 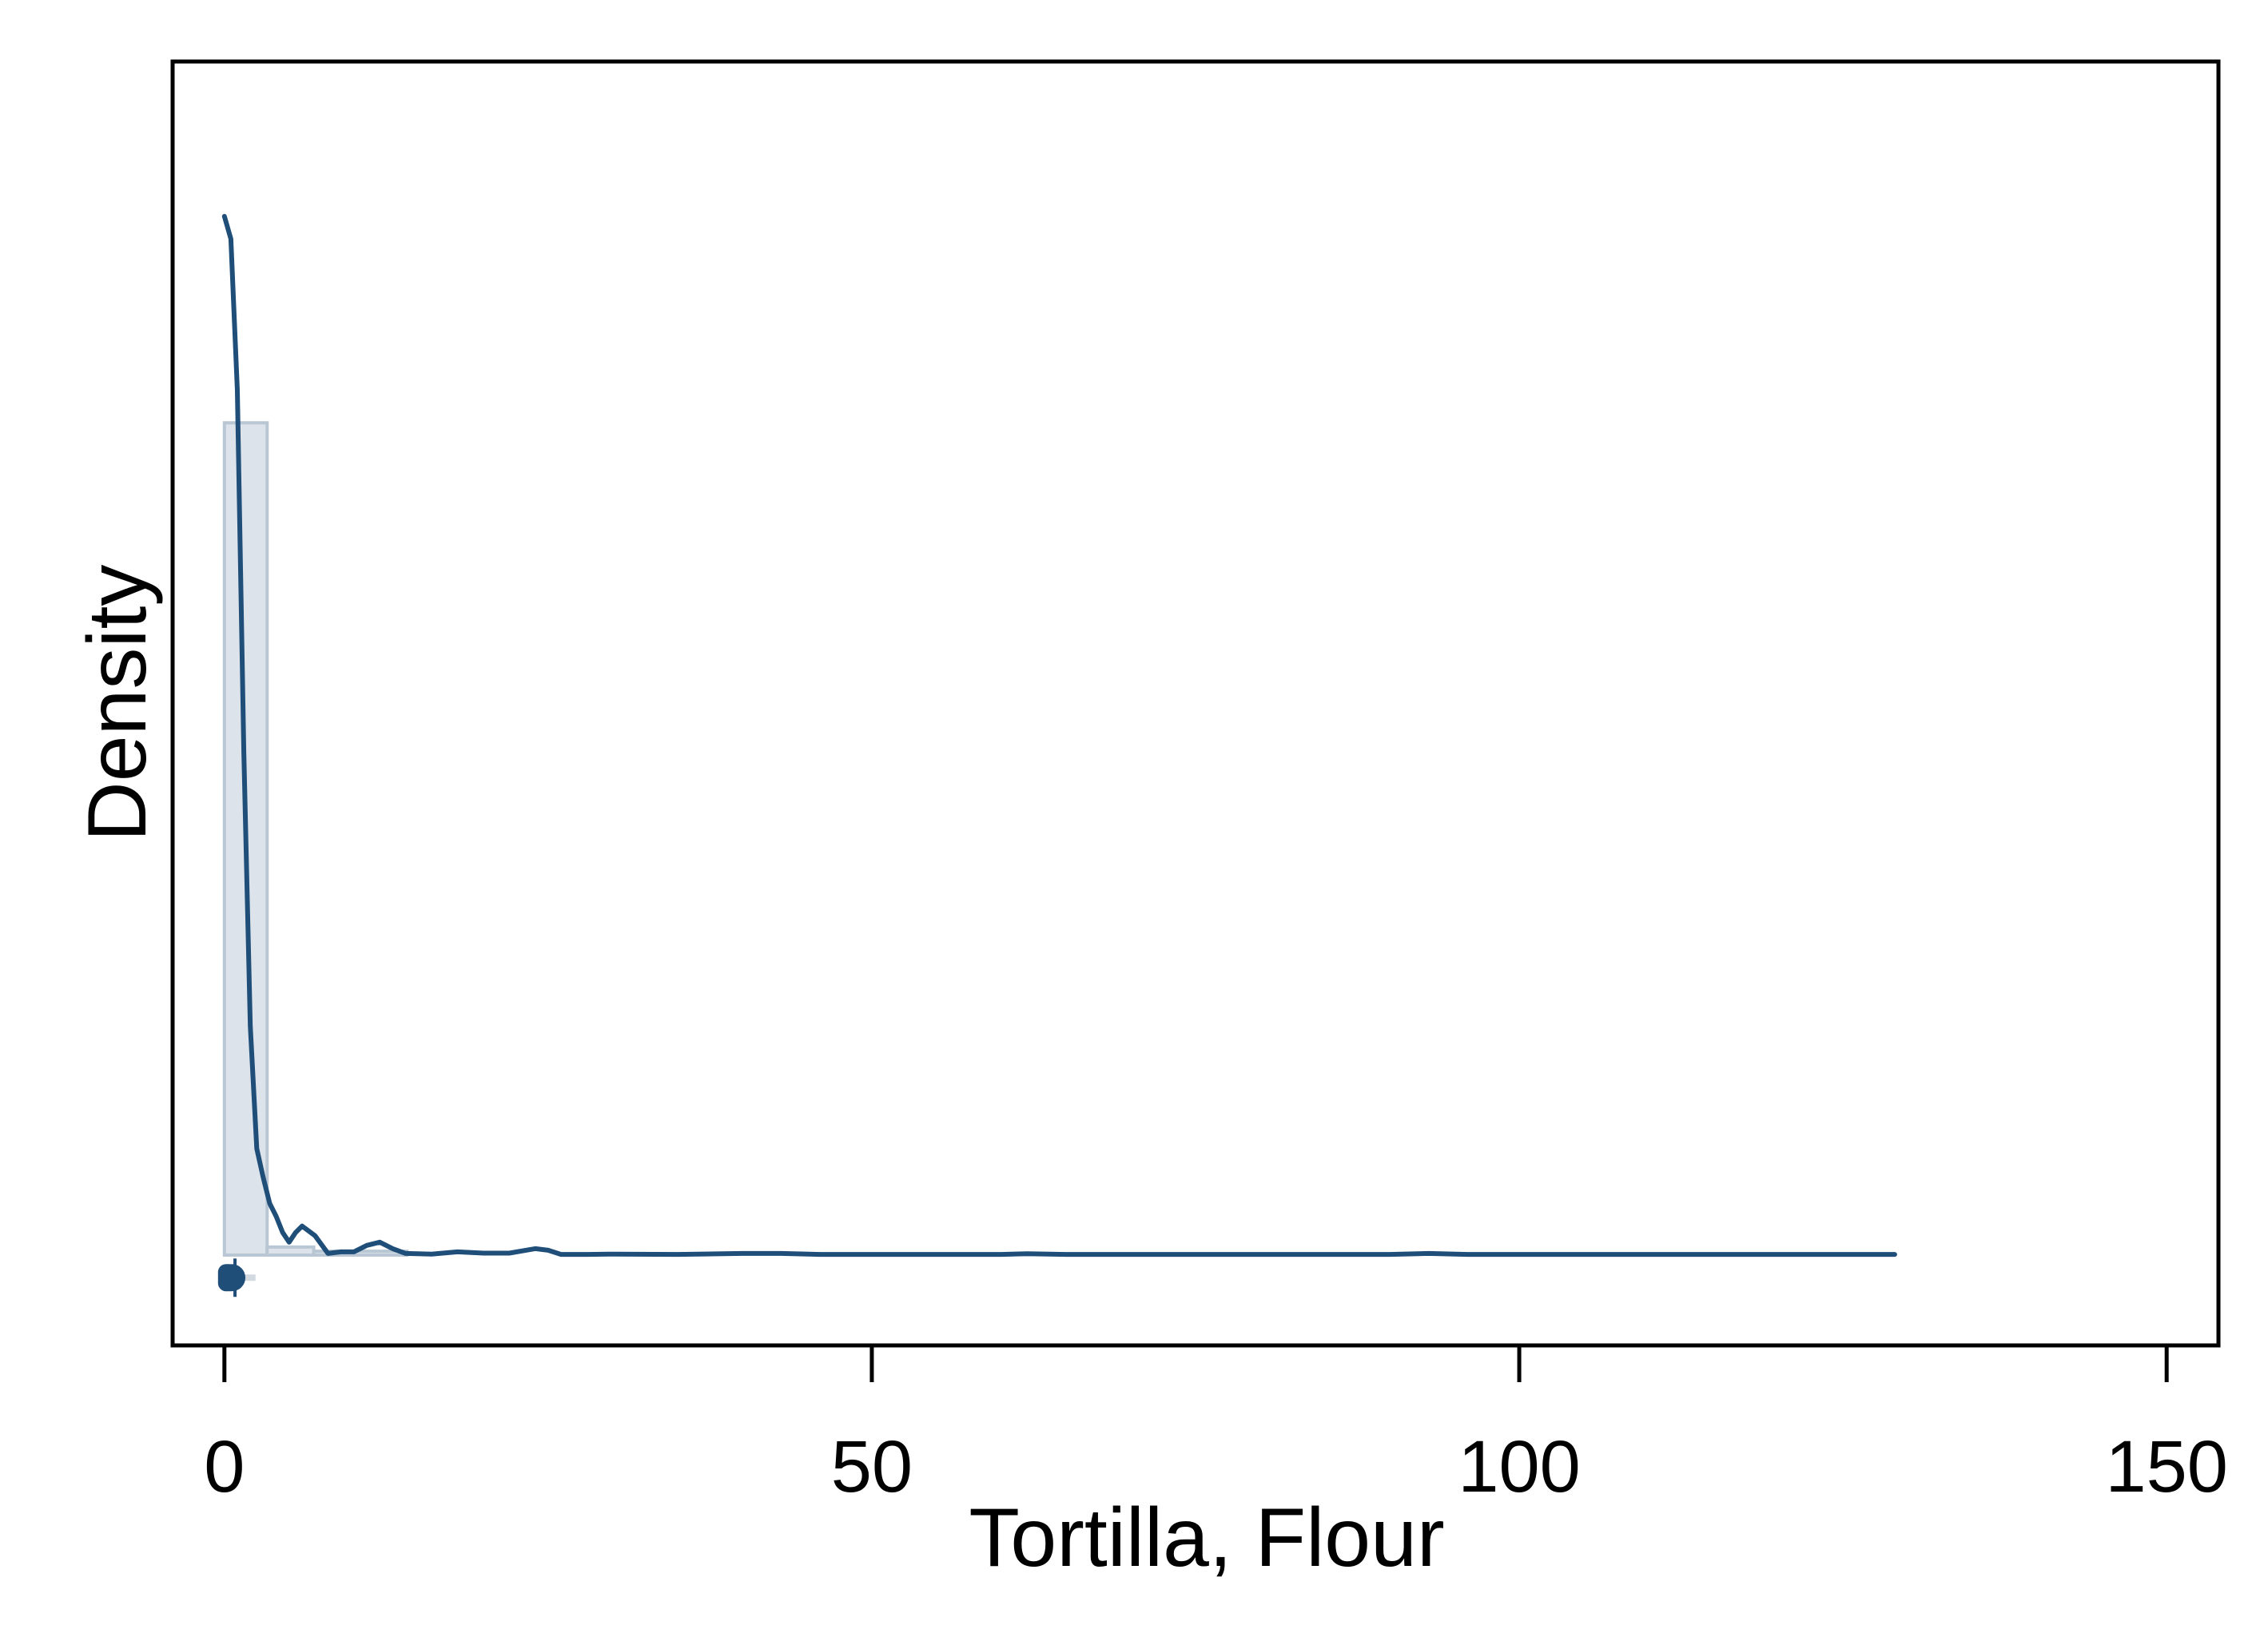 What do you see at coordinates (232, 1278) in the screenshot?
I see `boxplot-median-marker` at bounding box center [232, 1278].